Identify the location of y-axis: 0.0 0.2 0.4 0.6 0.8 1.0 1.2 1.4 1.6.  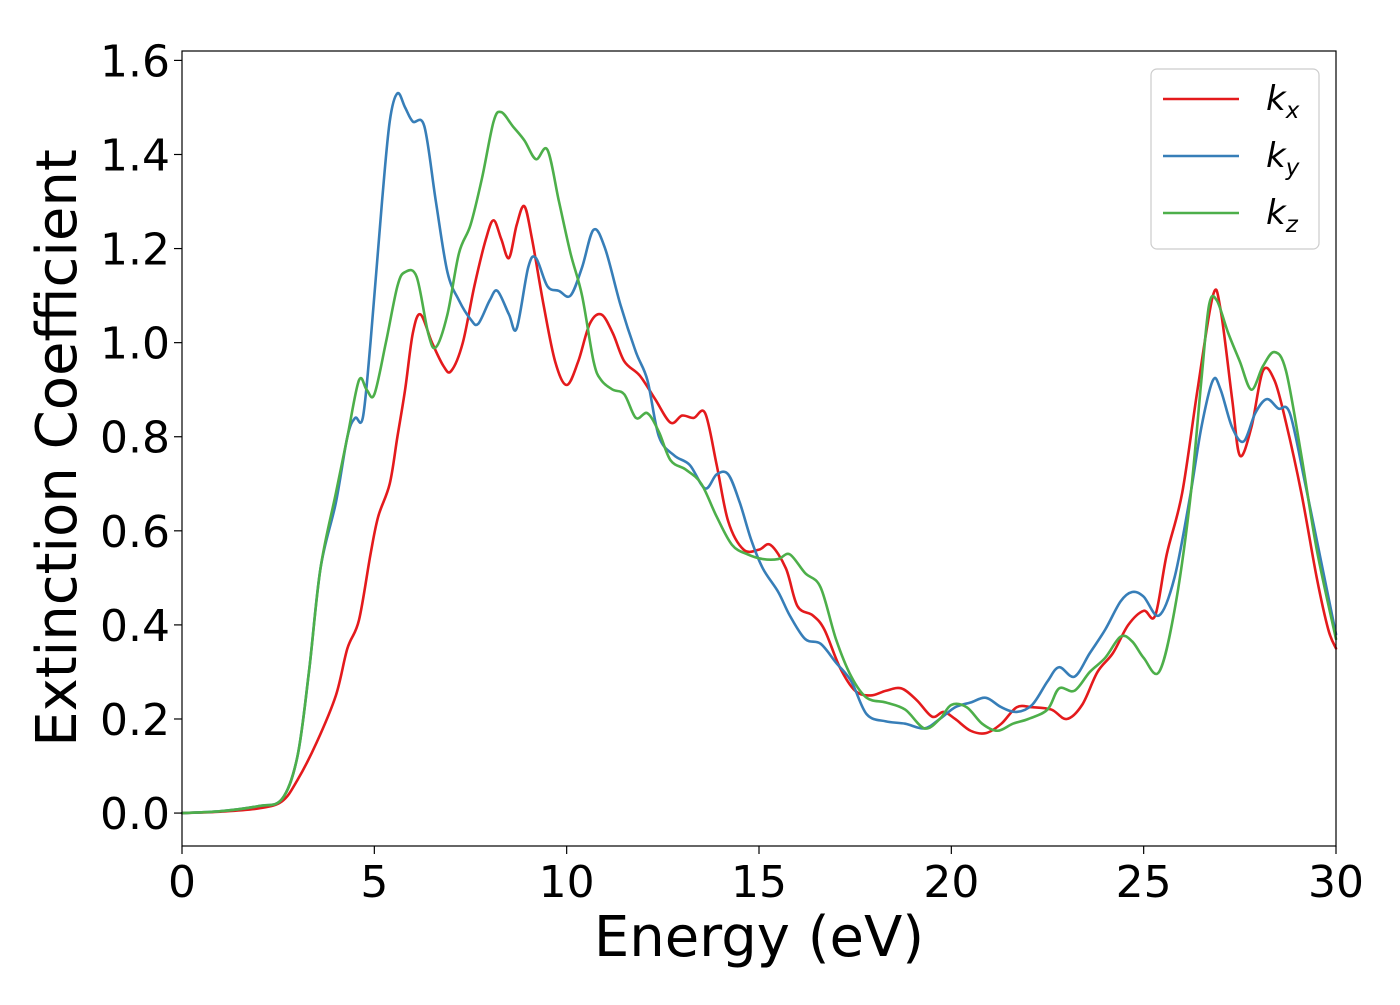
(141, 438).